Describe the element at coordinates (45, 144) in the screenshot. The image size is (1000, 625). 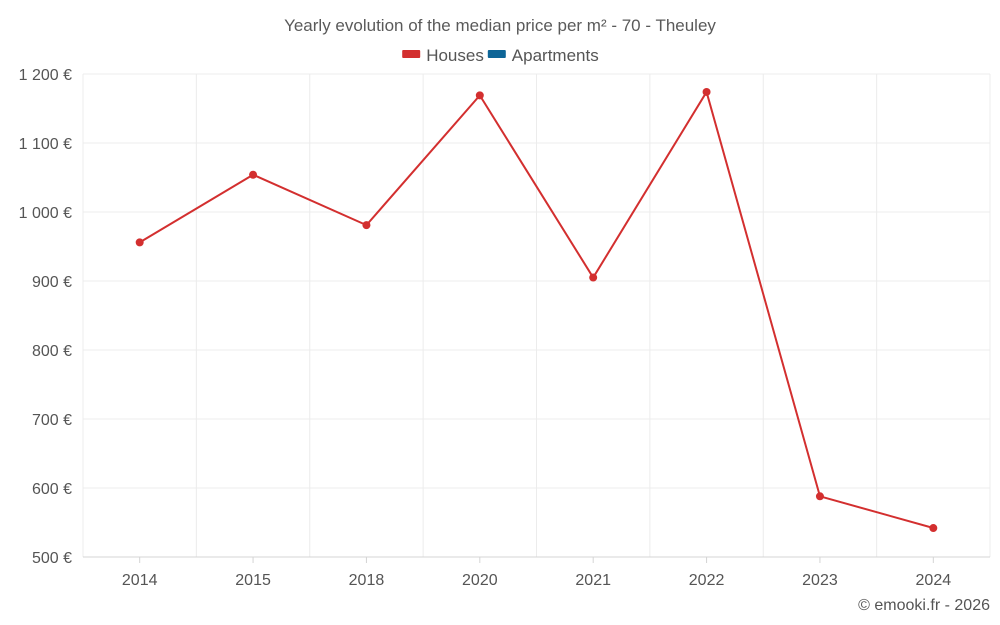
I see `y-tick-label: 1 100 €` at that location.